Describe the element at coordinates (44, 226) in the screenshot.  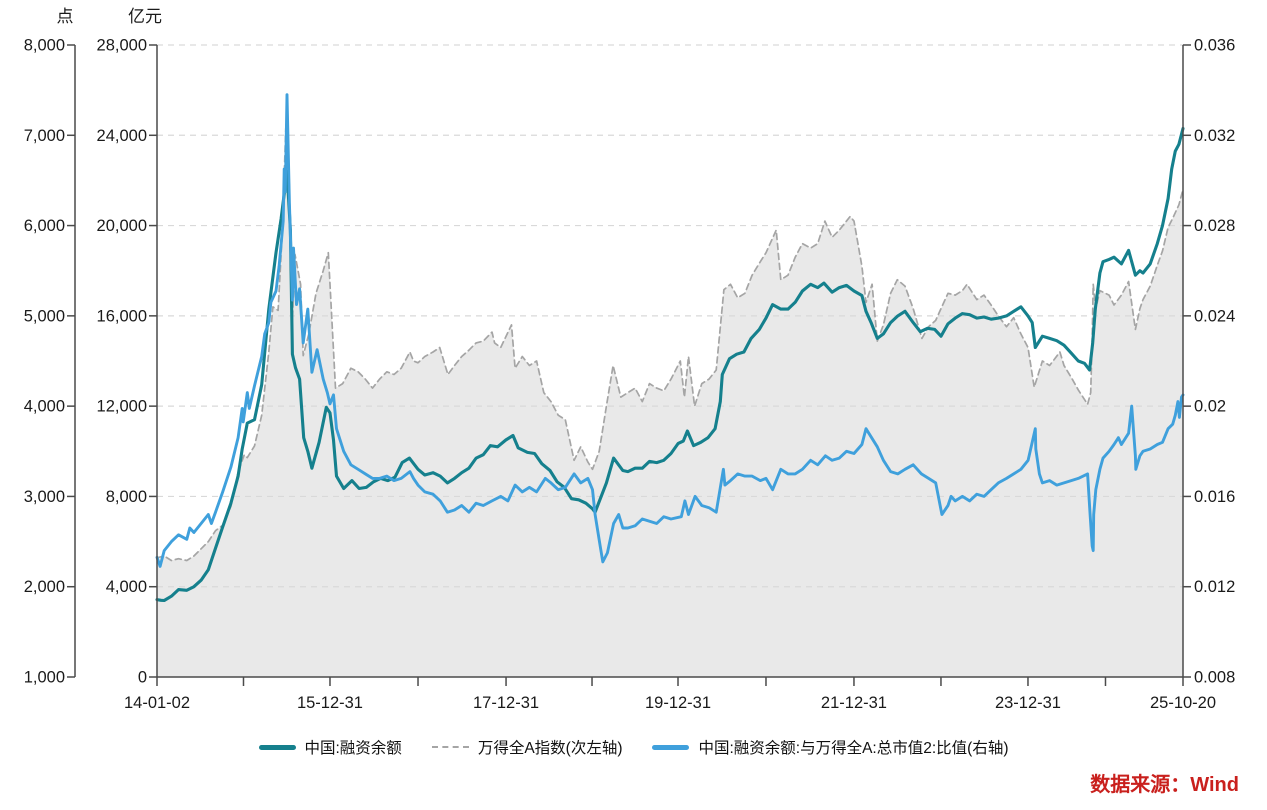
I see `left-outer-axis-label: 6,000` at that location.